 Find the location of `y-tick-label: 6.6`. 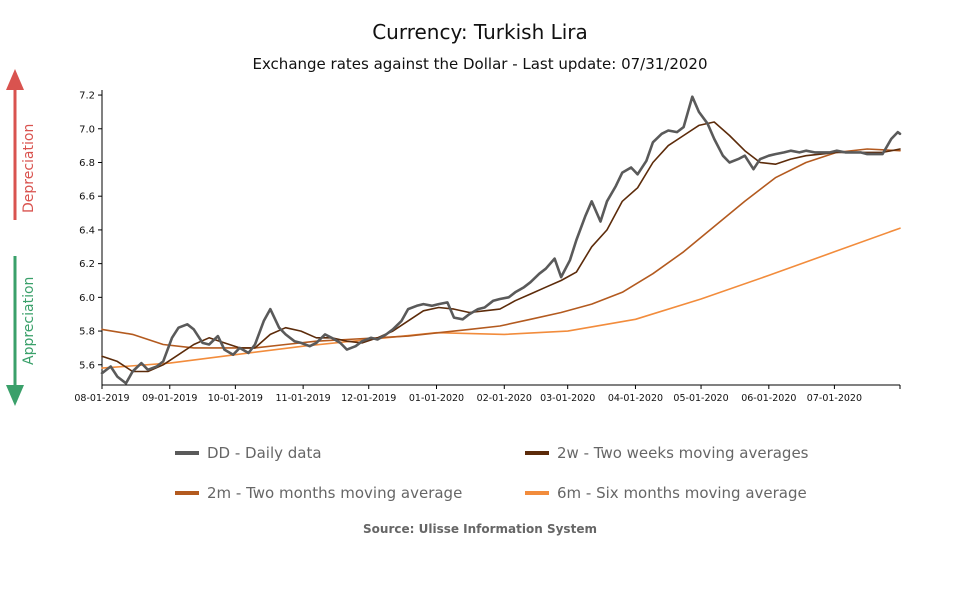

y-tick-label: 6.6 is located at coordinates (87, 197).